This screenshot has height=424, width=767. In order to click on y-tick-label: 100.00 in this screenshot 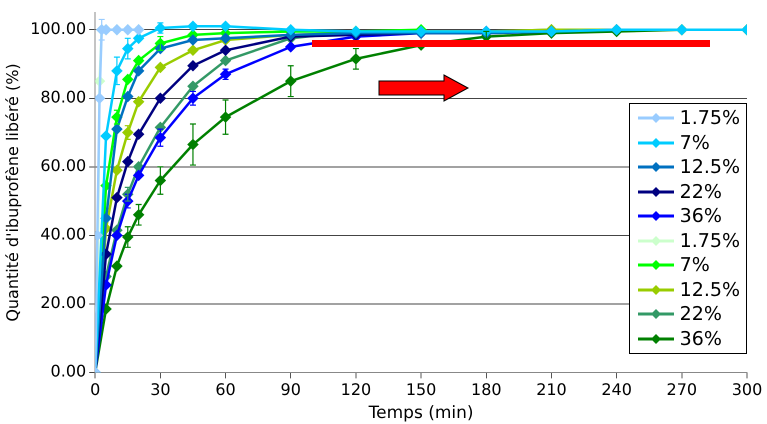, I will do `click(58, 28)`.